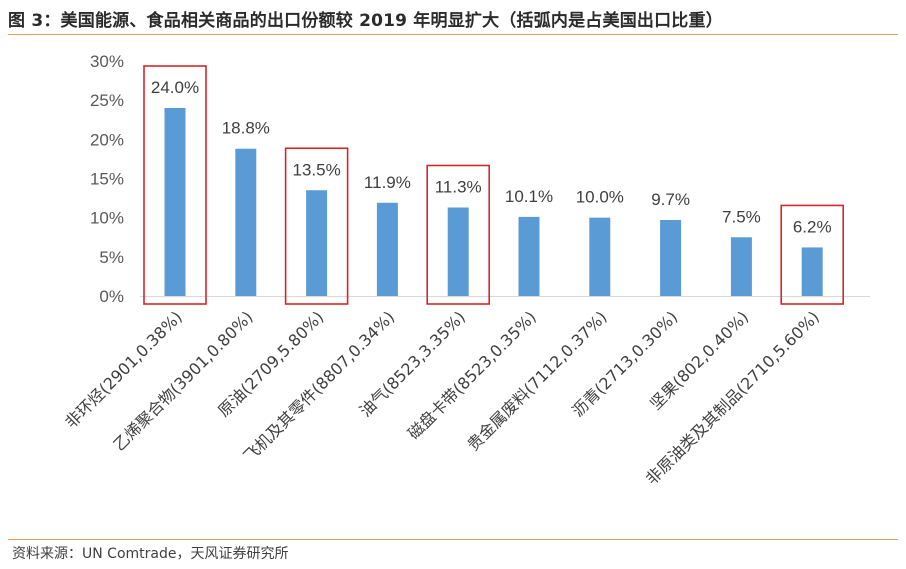  I want to click on y-tick-label: 20%, so click(107, 139).